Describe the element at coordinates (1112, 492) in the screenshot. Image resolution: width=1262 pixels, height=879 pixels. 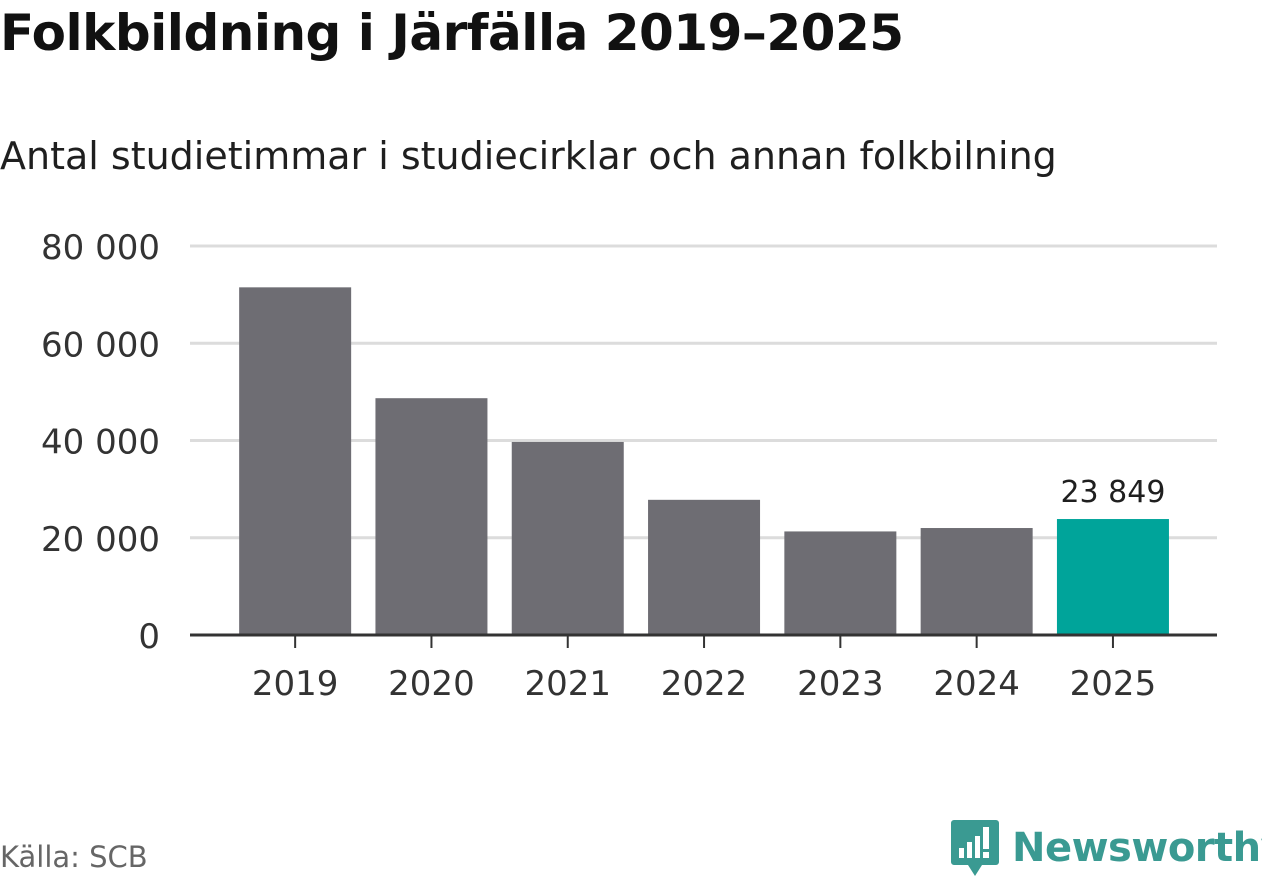
I see `data-label: 23 849` at that location.